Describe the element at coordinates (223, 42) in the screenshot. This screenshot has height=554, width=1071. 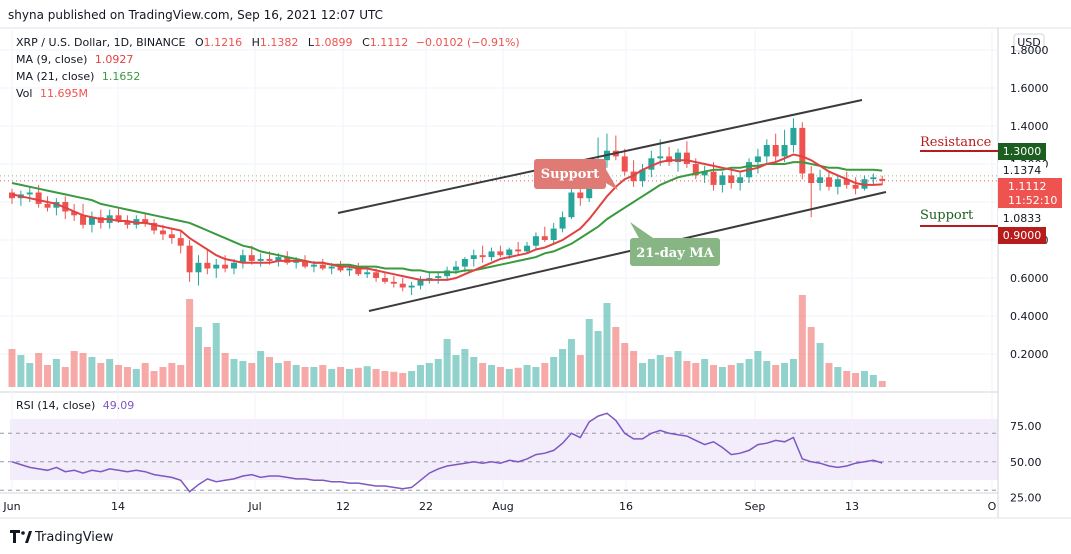
I see `open-value: 1.1216` at that location.